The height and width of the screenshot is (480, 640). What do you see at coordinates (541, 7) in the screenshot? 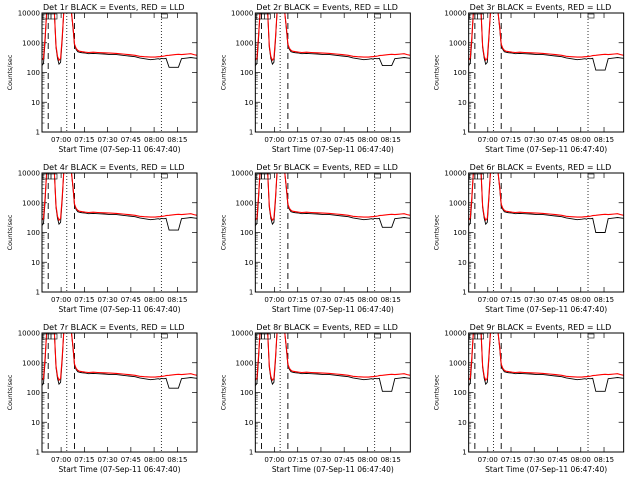
I see `panel-title: Det 3r BLACK = Events, RED = LLD` at bounding box center [541, 7].